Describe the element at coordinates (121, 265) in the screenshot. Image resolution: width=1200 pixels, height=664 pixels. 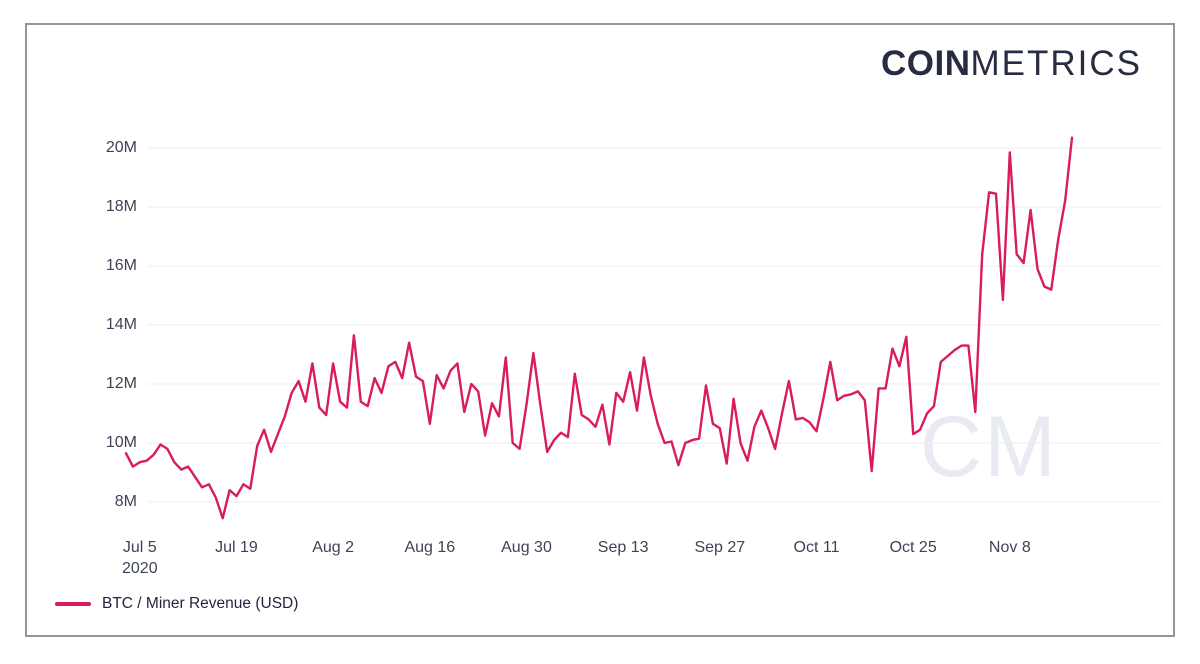
I see `y-tick-label-16M: 16M` at that location.